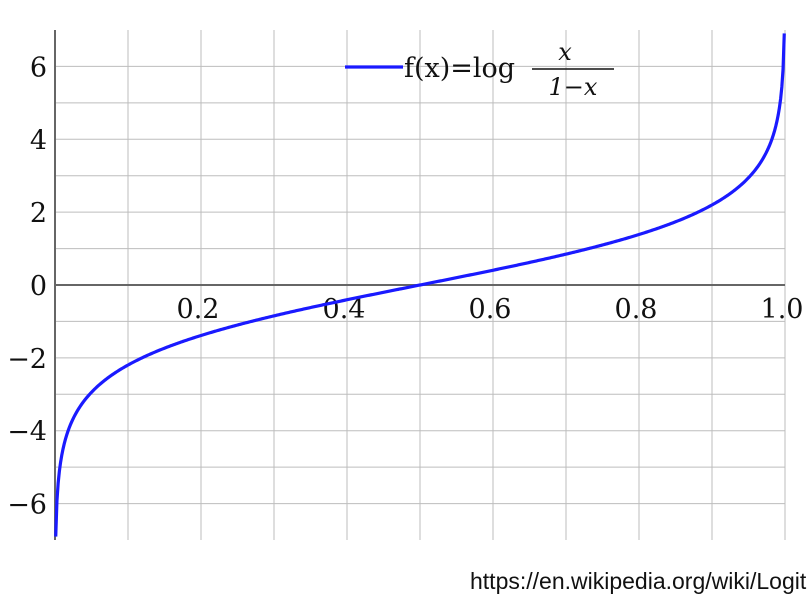 This screenshot has height=614, width=812. What do you see at coordinates (38, 286) in the screenshot?
I see `y-tick-label: 0` at bounding box center [38, 286].